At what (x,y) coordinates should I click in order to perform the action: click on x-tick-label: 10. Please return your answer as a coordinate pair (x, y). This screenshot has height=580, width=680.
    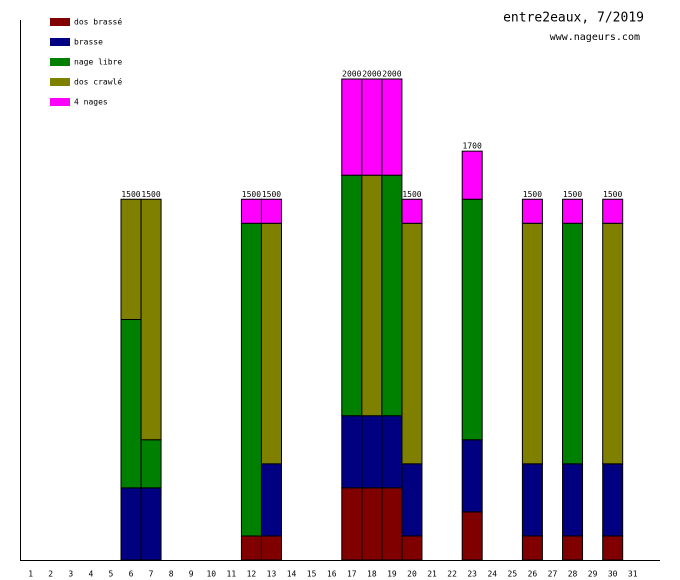
    Looking at the image, I should click on (211, 574).